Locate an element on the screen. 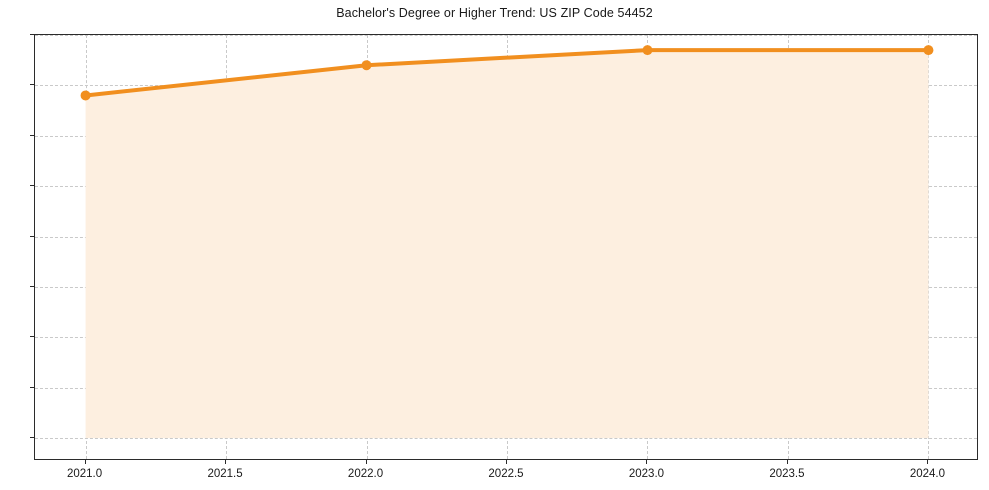  x-axis-tick-label: 2023.5 is located at coordinates (787, 474).